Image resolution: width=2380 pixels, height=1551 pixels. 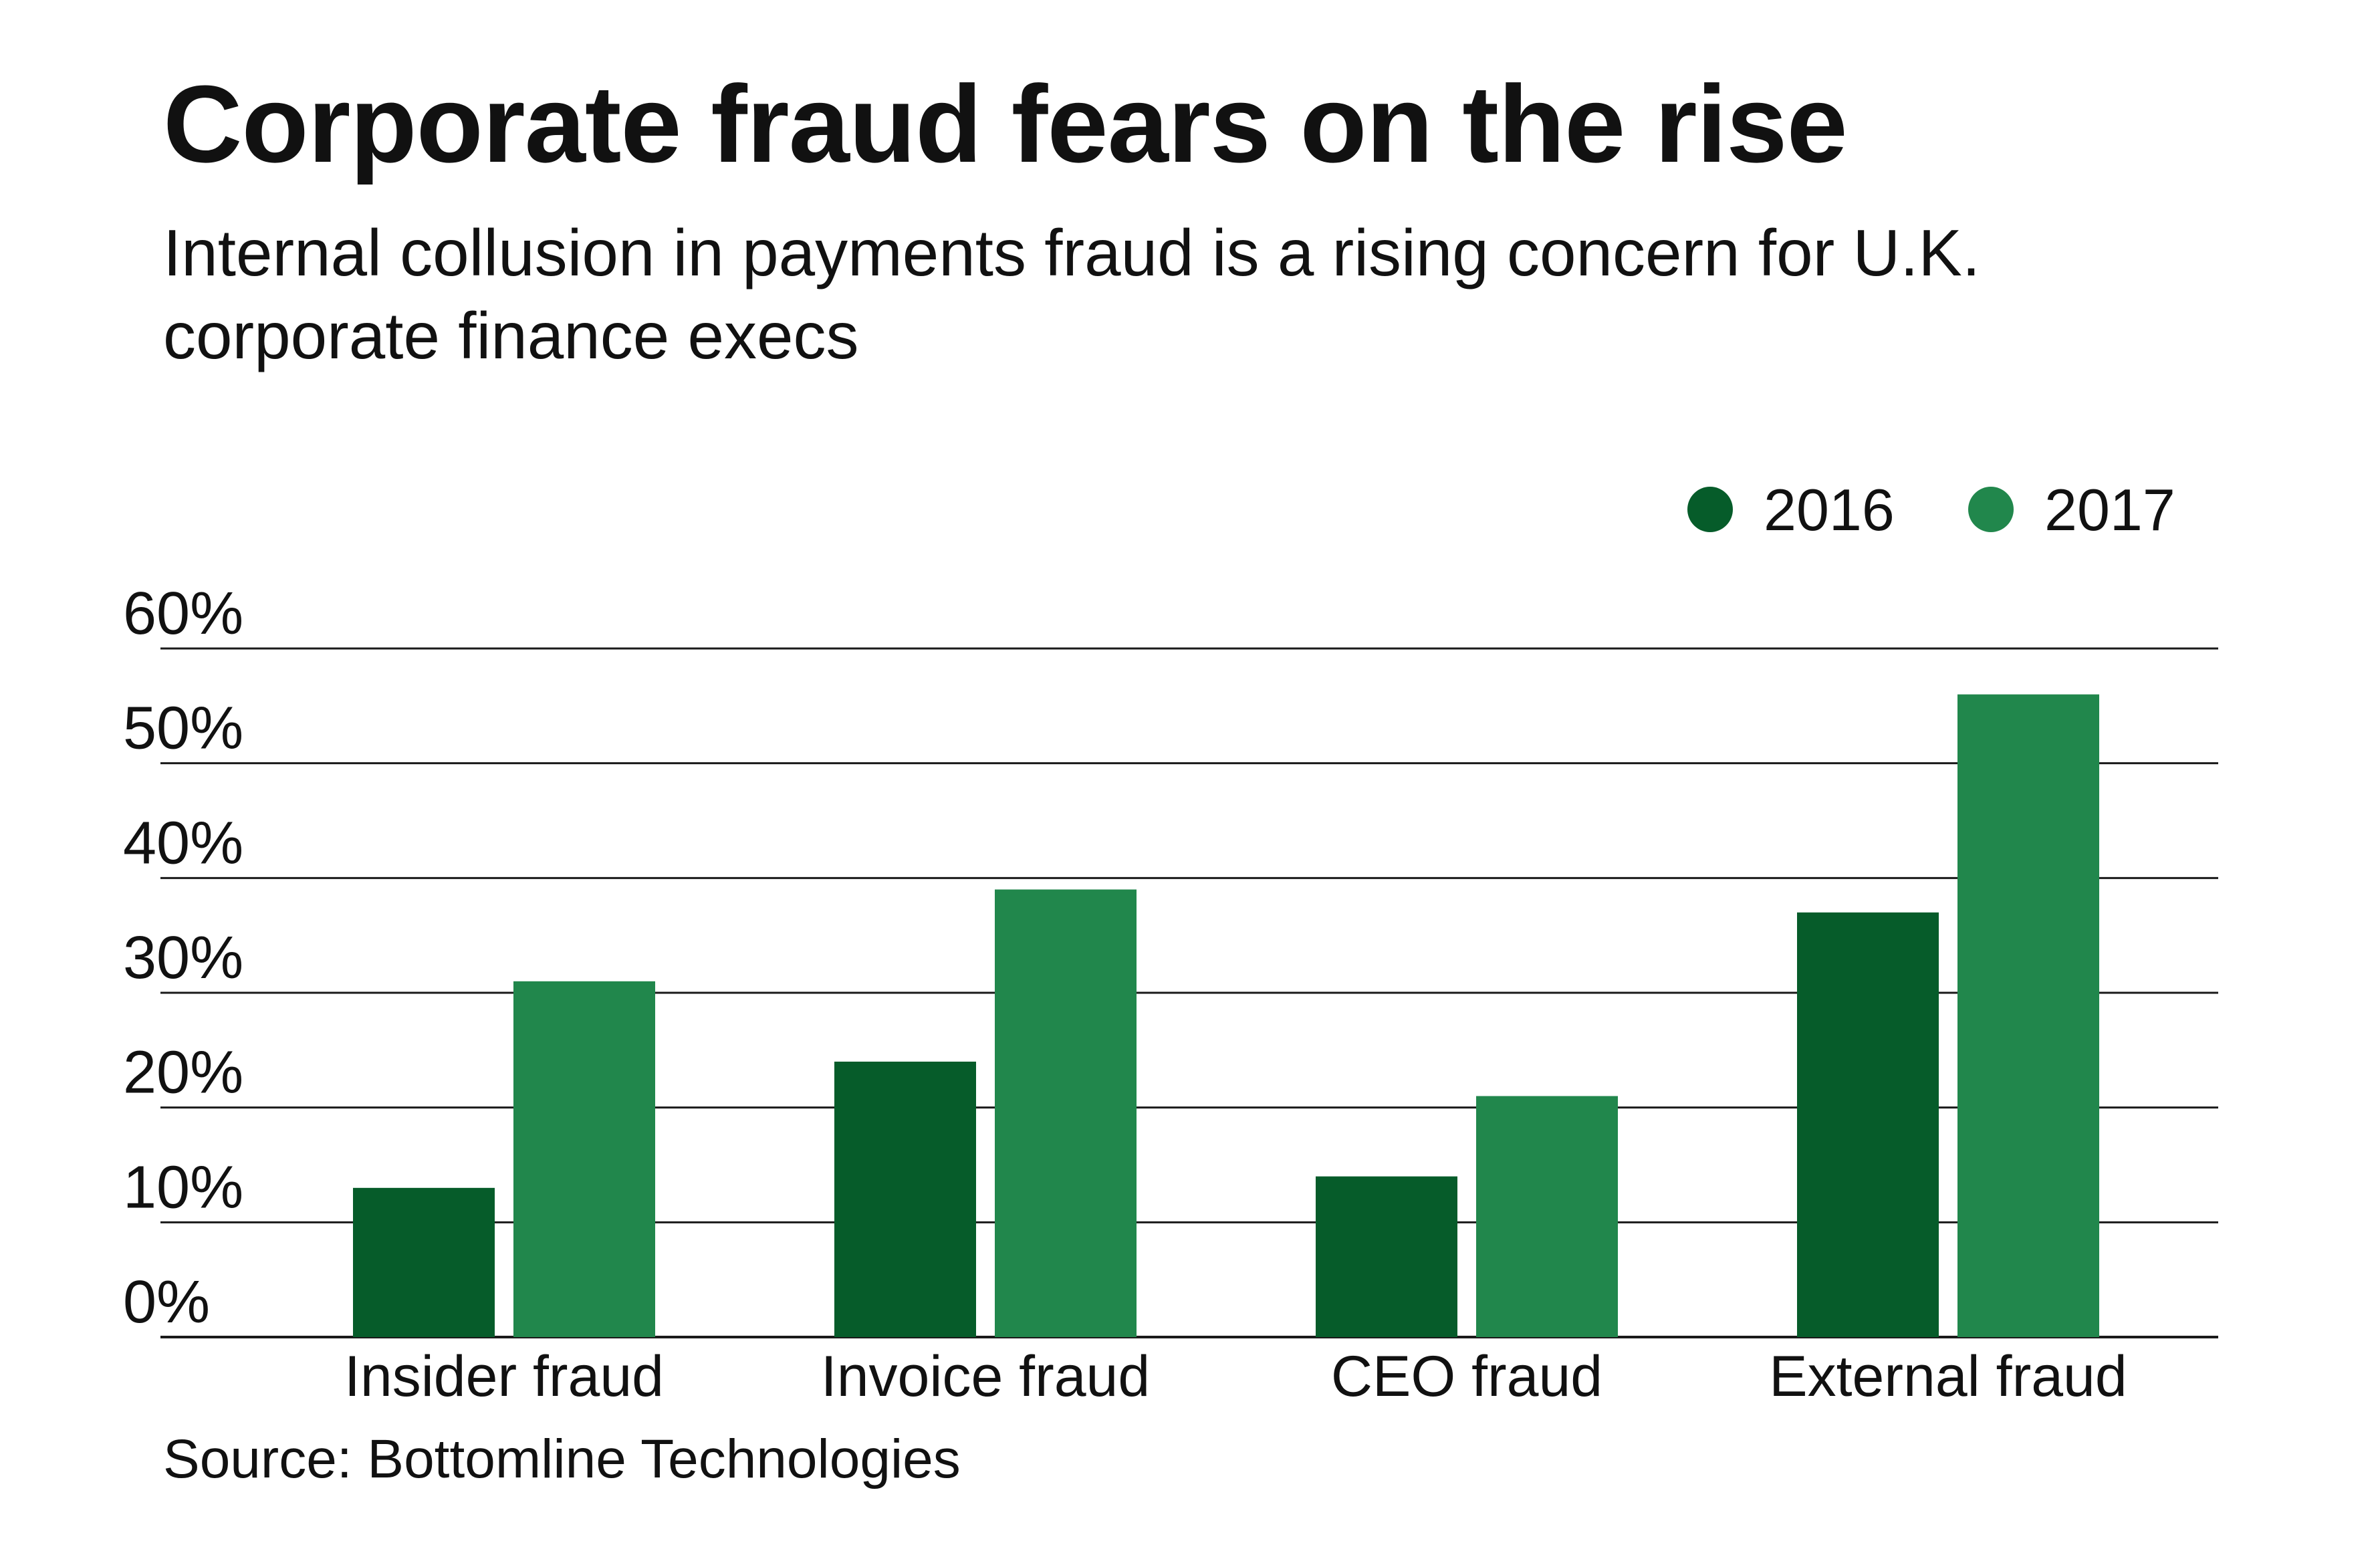 What do you see at coordinates (1710, 509) in the screenshot?
I see `legend-swatch-2016` at bounding box center [1710, 509].